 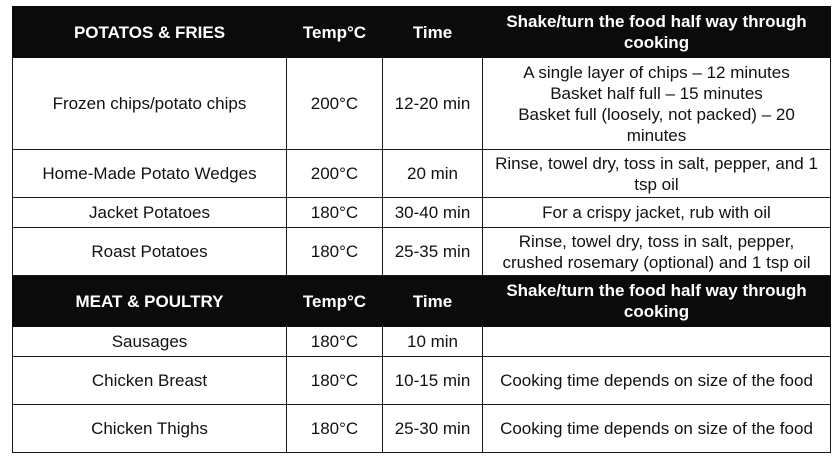 I want to click on cooking-time: 10 min, so click(x=432, y=341).